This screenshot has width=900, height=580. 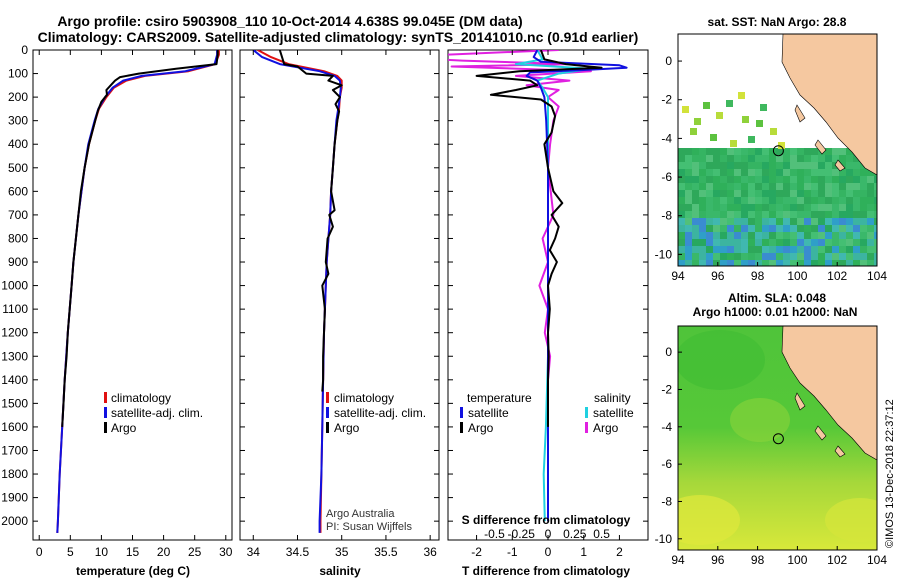 I want to click on sst-map-axes: 94 96 98 100 102 104 0 -2 -4 -6 -8 -10, so click(x=771, y=168).